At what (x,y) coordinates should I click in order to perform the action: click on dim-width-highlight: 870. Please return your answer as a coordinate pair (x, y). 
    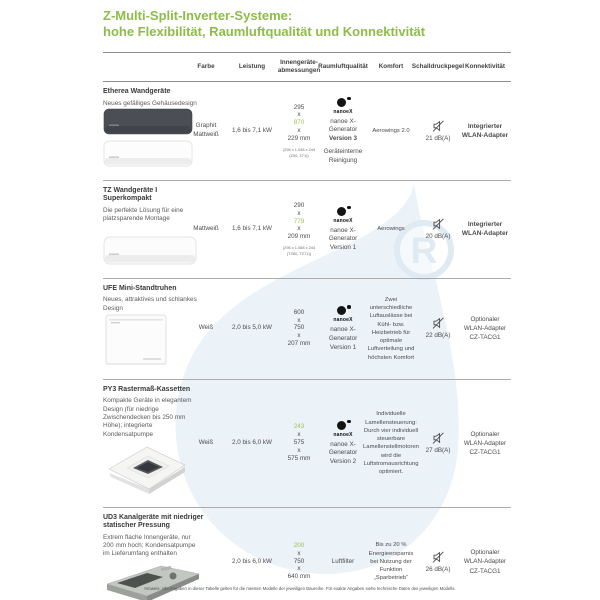
    Looking at the image, I should click on (299, 123).